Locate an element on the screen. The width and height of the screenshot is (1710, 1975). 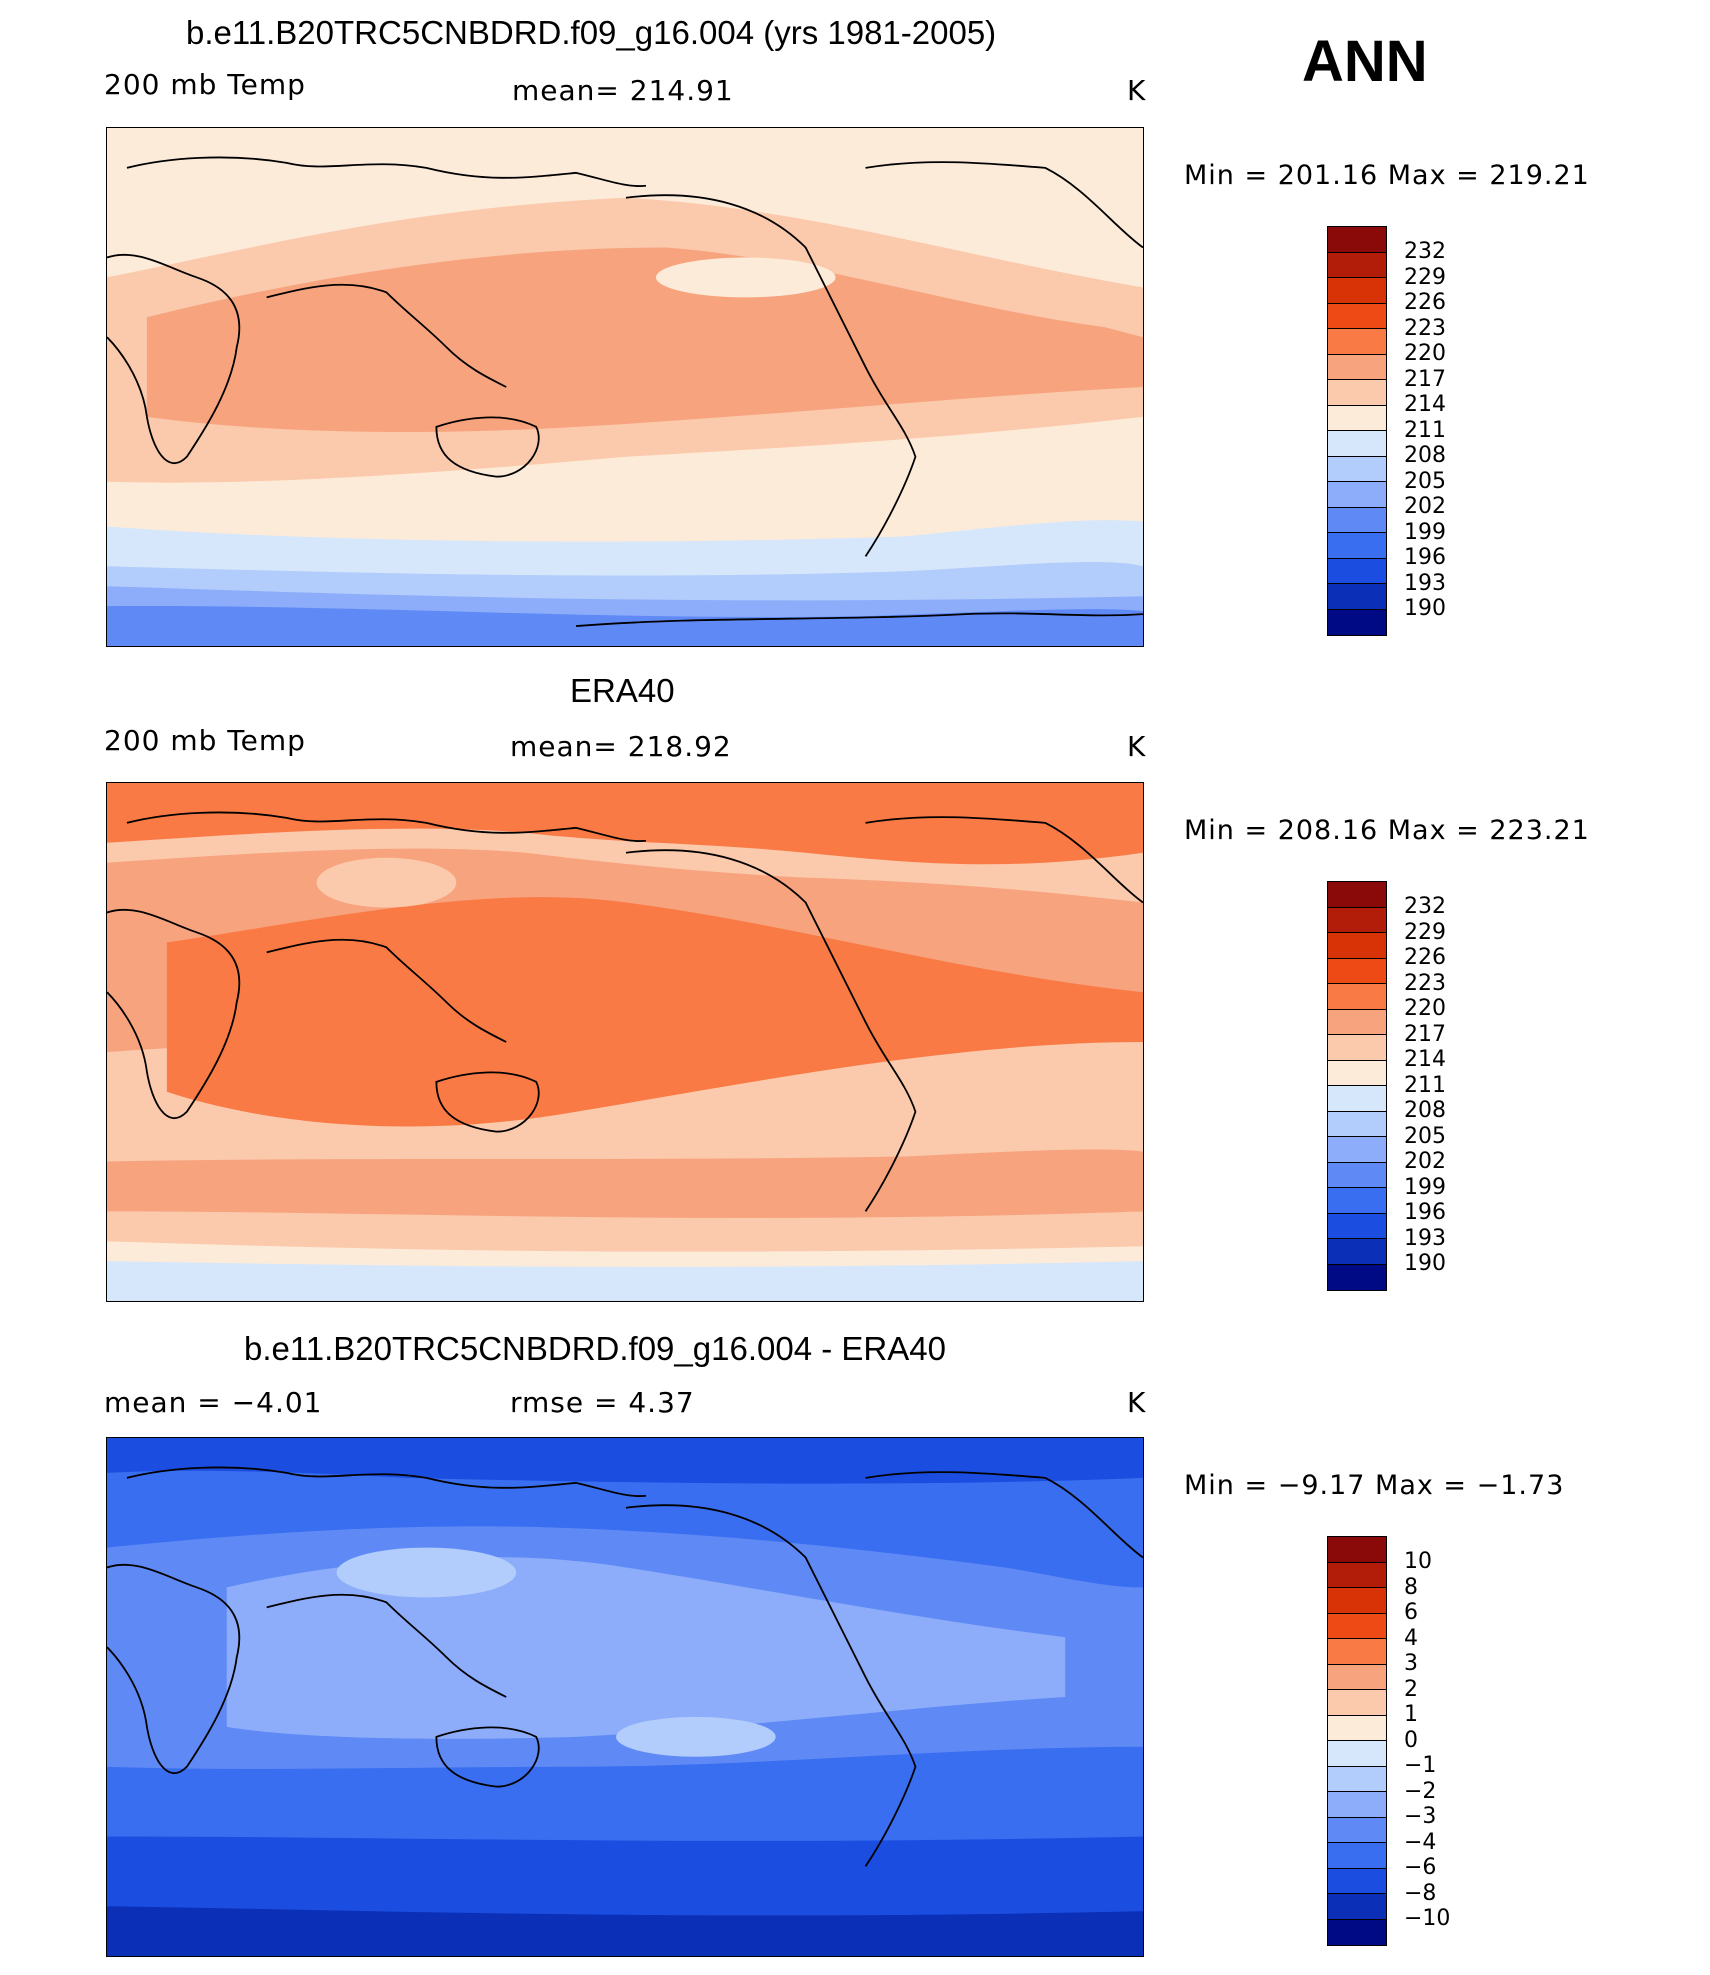
panel1-minmax: Min = 201.16 Max = 219.21 is located at coordinates (1387, 175).